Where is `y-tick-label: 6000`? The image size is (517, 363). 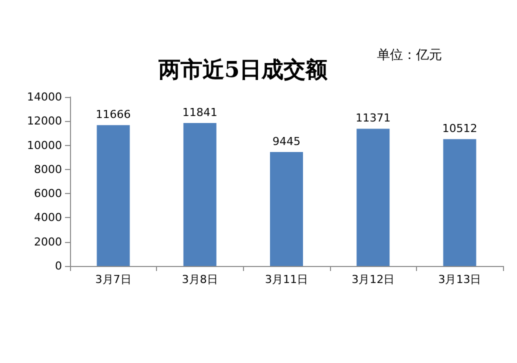
y-tick-label: 6000 is located at coordinates (48, 193).